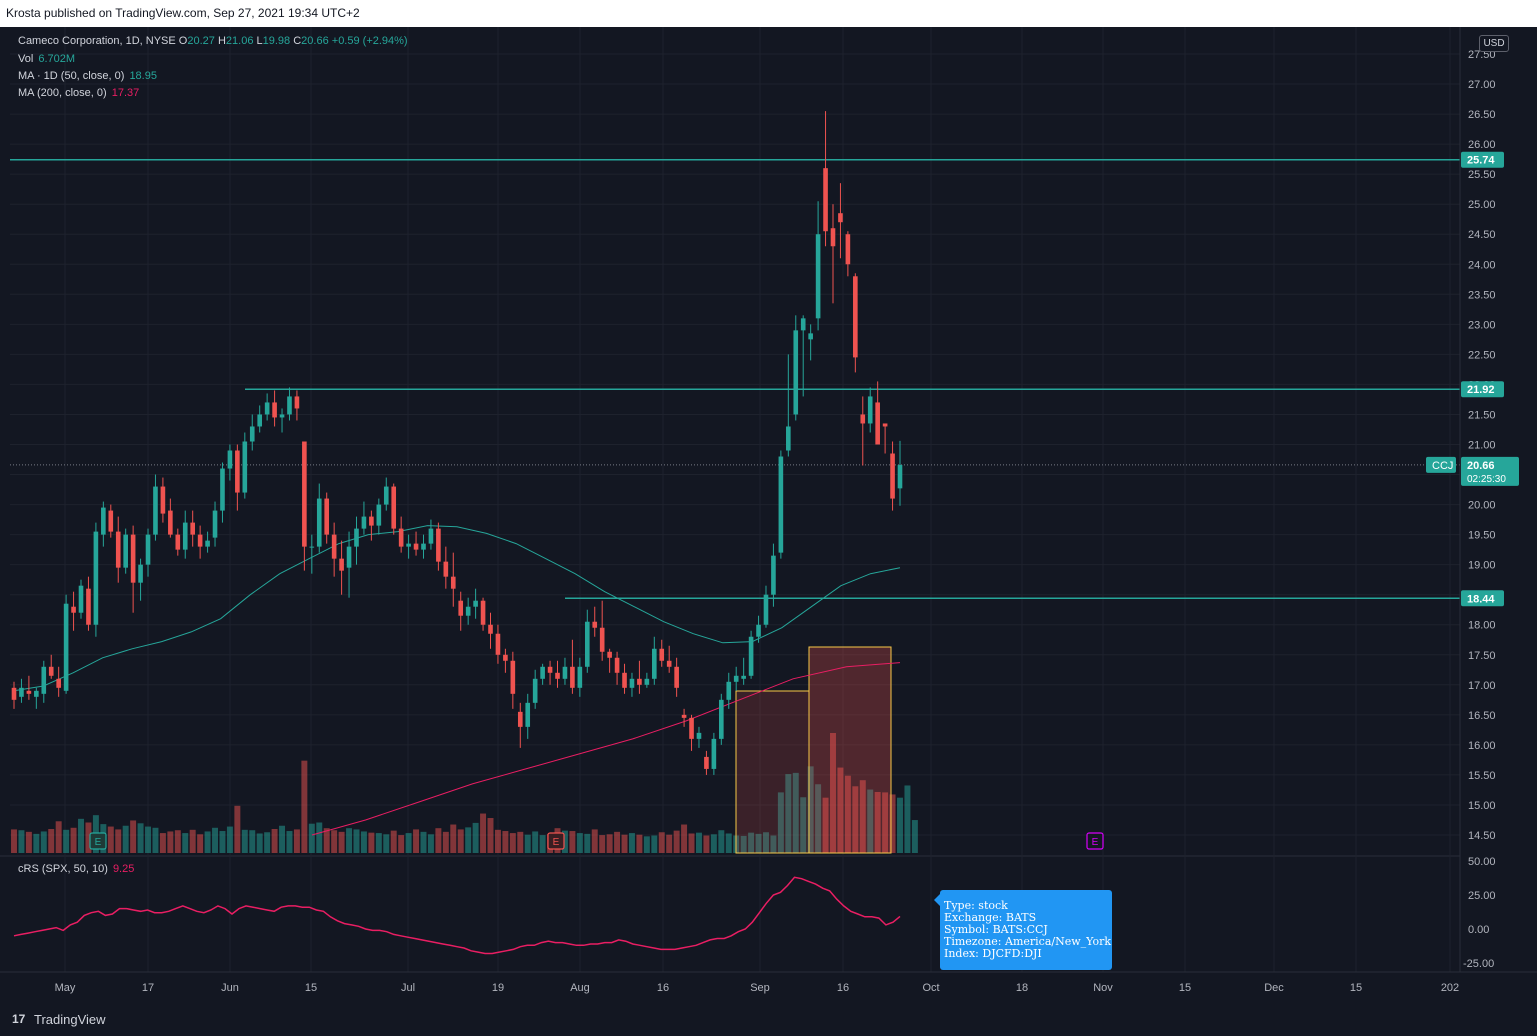 Image resolution: width=1537 pixels, height=1036 pixels. What do you see at coordinates (19, 1019) in the screenshot?
I see `tradingview-logo-icon: 17` at bounding box center [19, 1019].